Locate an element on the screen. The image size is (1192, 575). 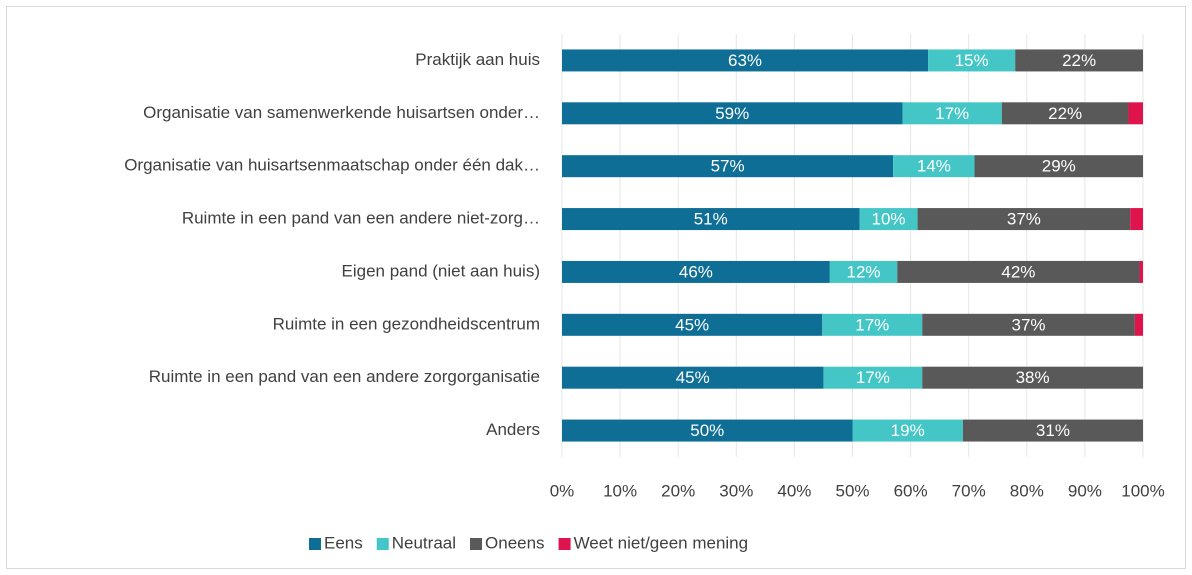
legend-label: Weet niet/geen mening is located at coordinates (661, 542).